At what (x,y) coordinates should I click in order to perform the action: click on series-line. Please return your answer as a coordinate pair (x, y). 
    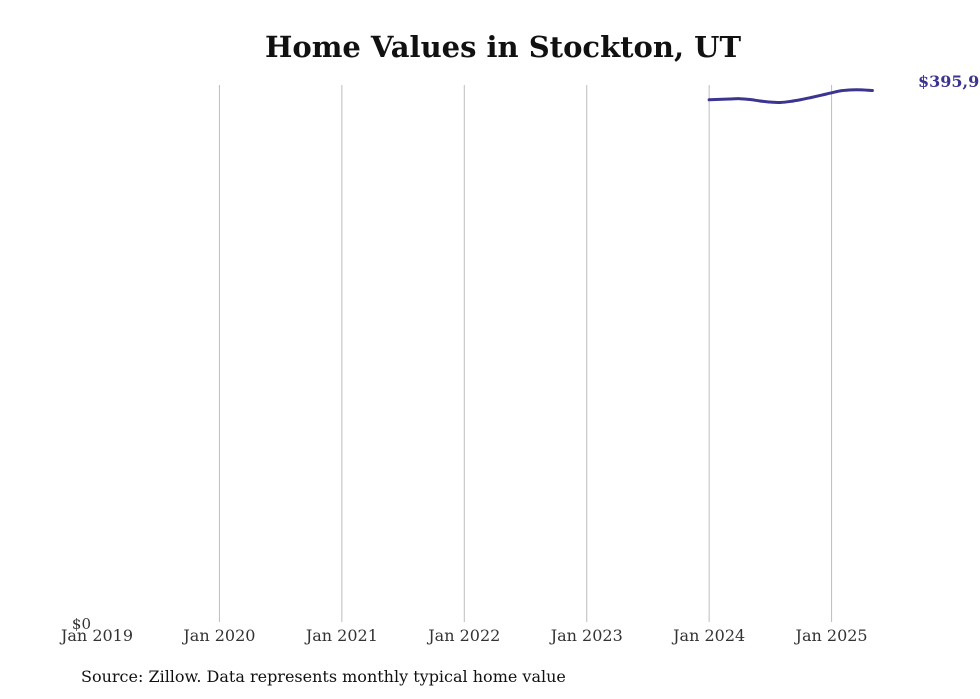
    Looking at the image, I should click on (790, 96).